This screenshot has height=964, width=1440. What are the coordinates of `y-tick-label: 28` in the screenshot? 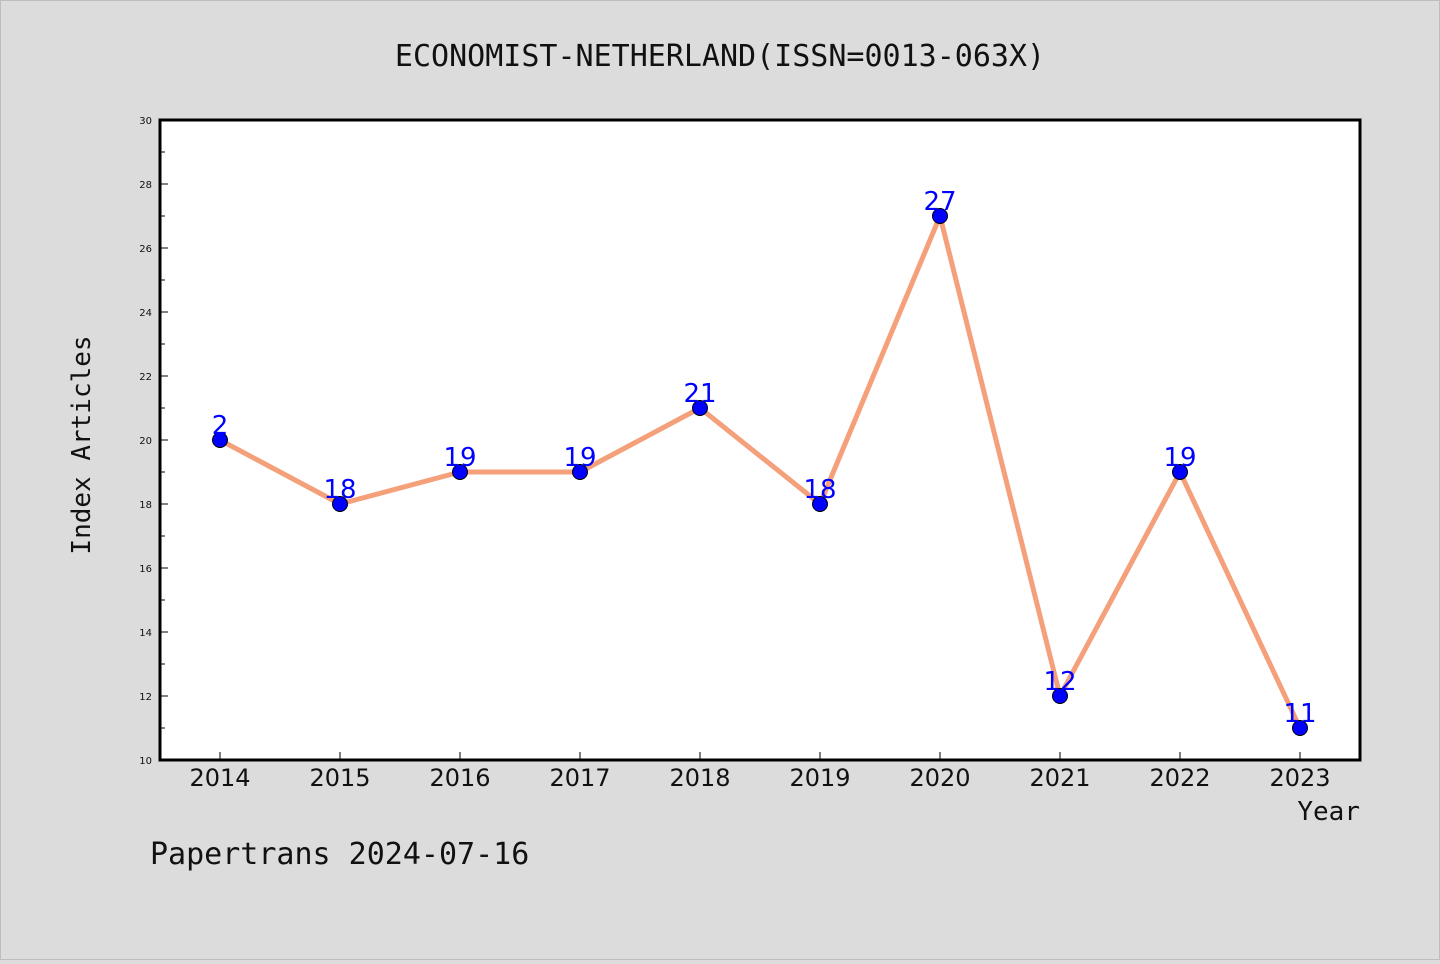 It's located at (145, 185).